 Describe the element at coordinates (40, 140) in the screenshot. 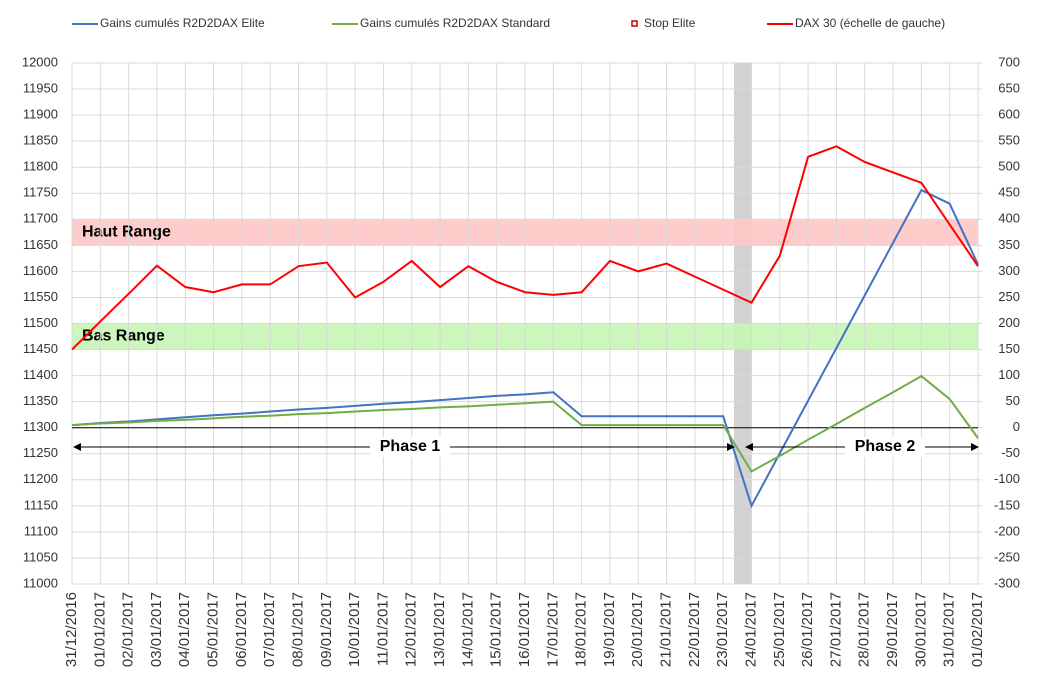

I see `y-tick-label: 11850` at that location.